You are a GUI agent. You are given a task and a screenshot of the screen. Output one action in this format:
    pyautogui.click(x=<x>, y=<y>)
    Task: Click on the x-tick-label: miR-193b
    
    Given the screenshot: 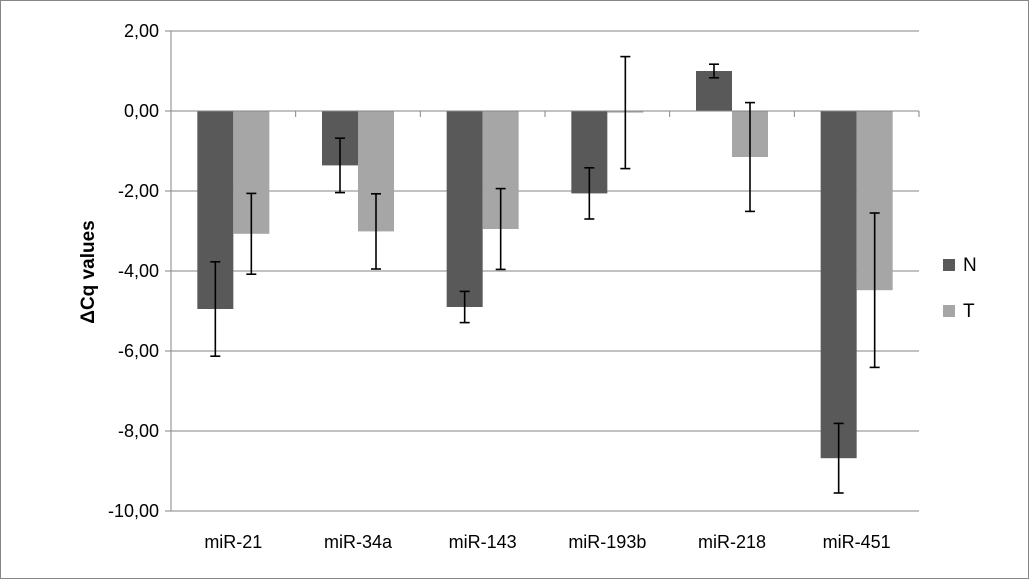 What is the action you would take?
    pyautogui.click(x=607, y=542)
    